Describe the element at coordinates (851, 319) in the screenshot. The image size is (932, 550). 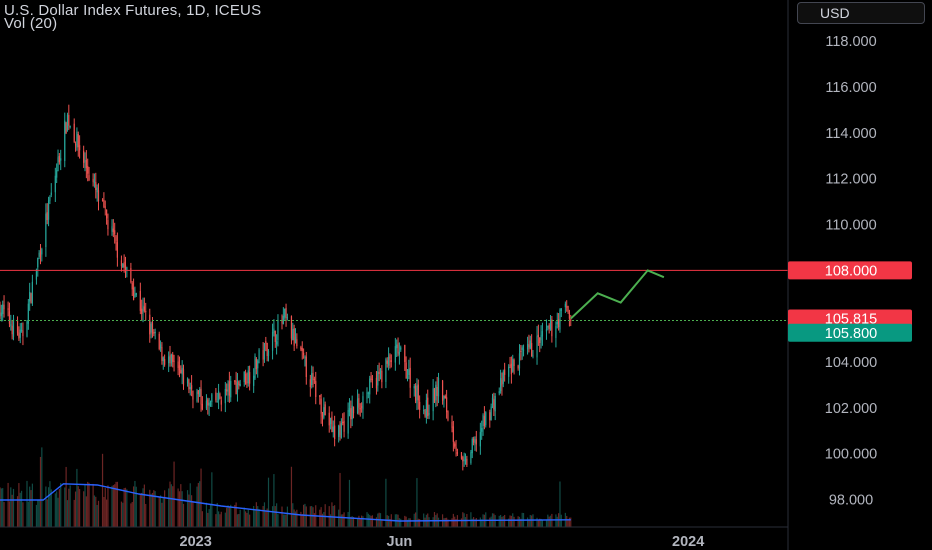
I see `svg-text: 105.815` at that location.